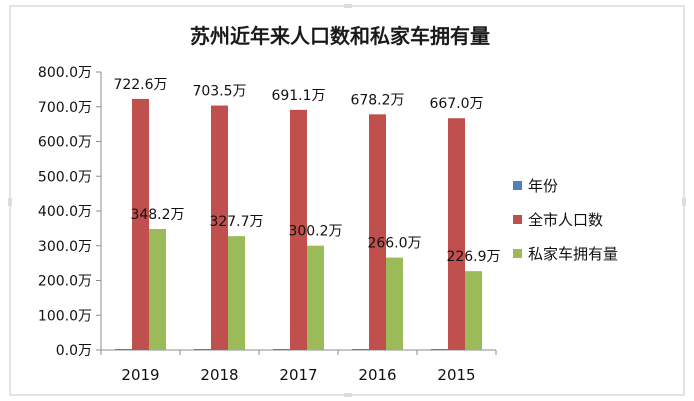  Describe the element at coordinates (298, 96) in the screenshot. I see `data-label: 691.1万` at that location.